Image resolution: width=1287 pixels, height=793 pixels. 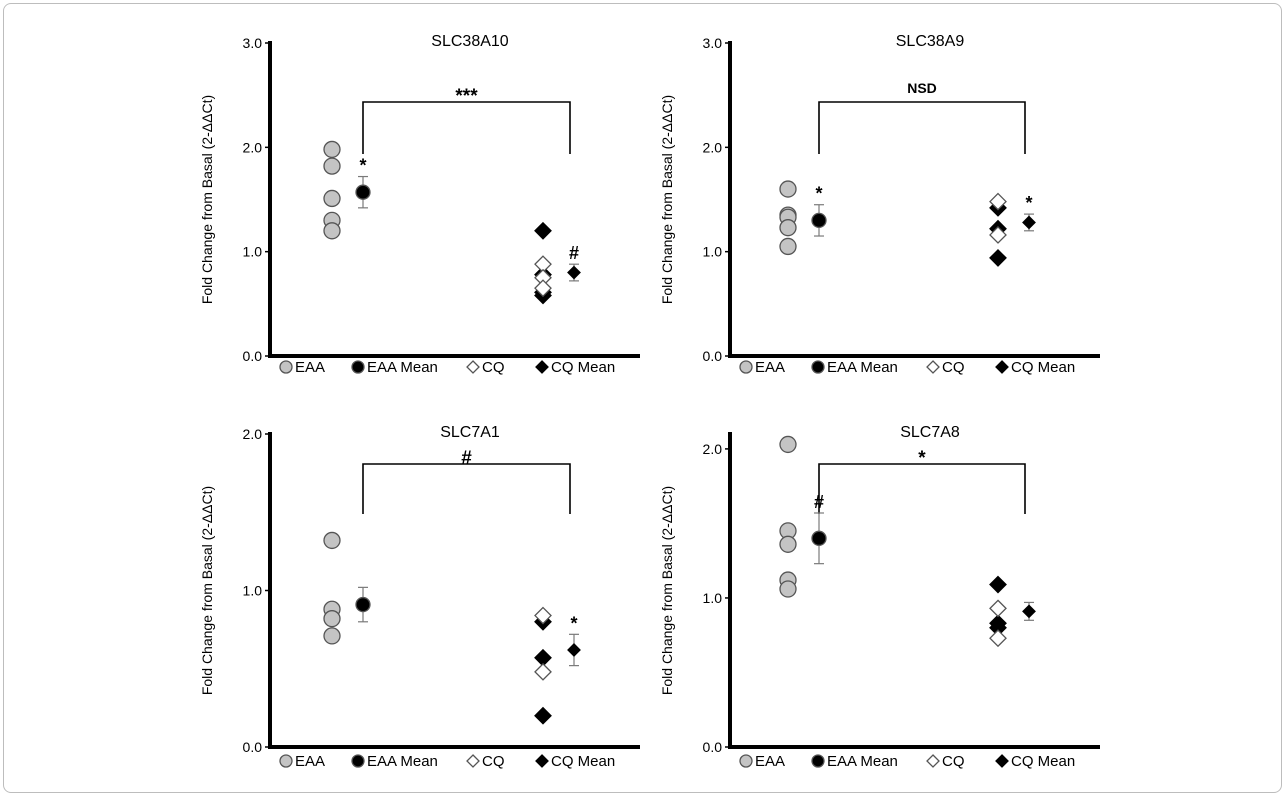 I want to click on bracket-label: #, so click(x=466, y=458).